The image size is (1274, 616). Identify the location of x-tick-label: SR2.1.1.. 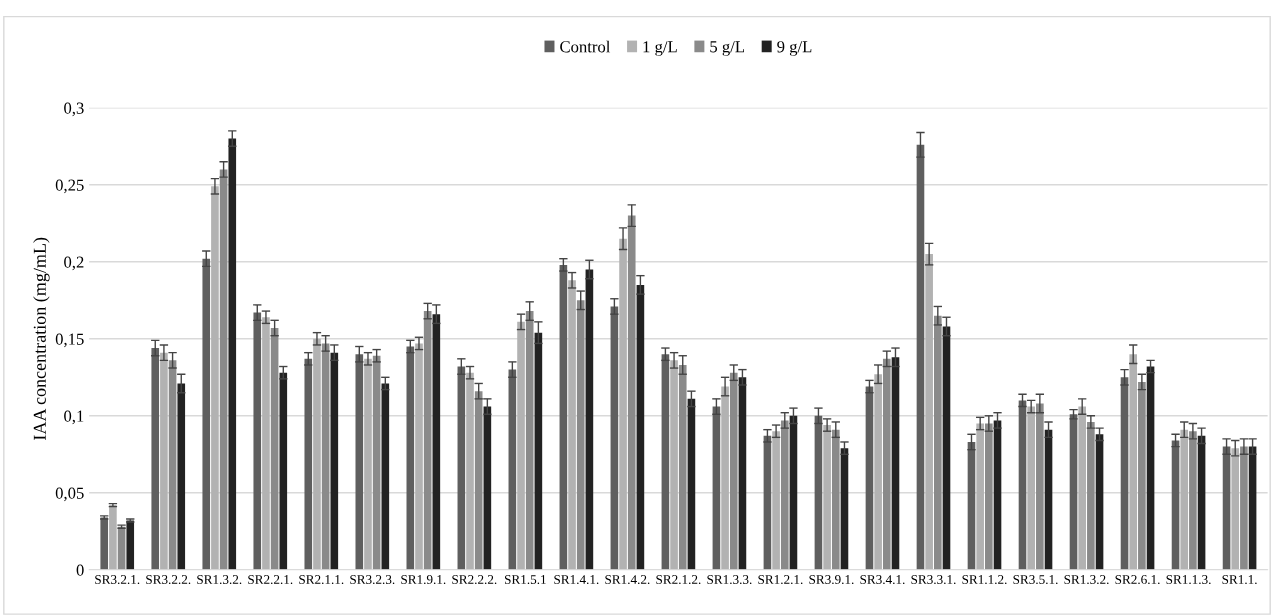
(321, 579).